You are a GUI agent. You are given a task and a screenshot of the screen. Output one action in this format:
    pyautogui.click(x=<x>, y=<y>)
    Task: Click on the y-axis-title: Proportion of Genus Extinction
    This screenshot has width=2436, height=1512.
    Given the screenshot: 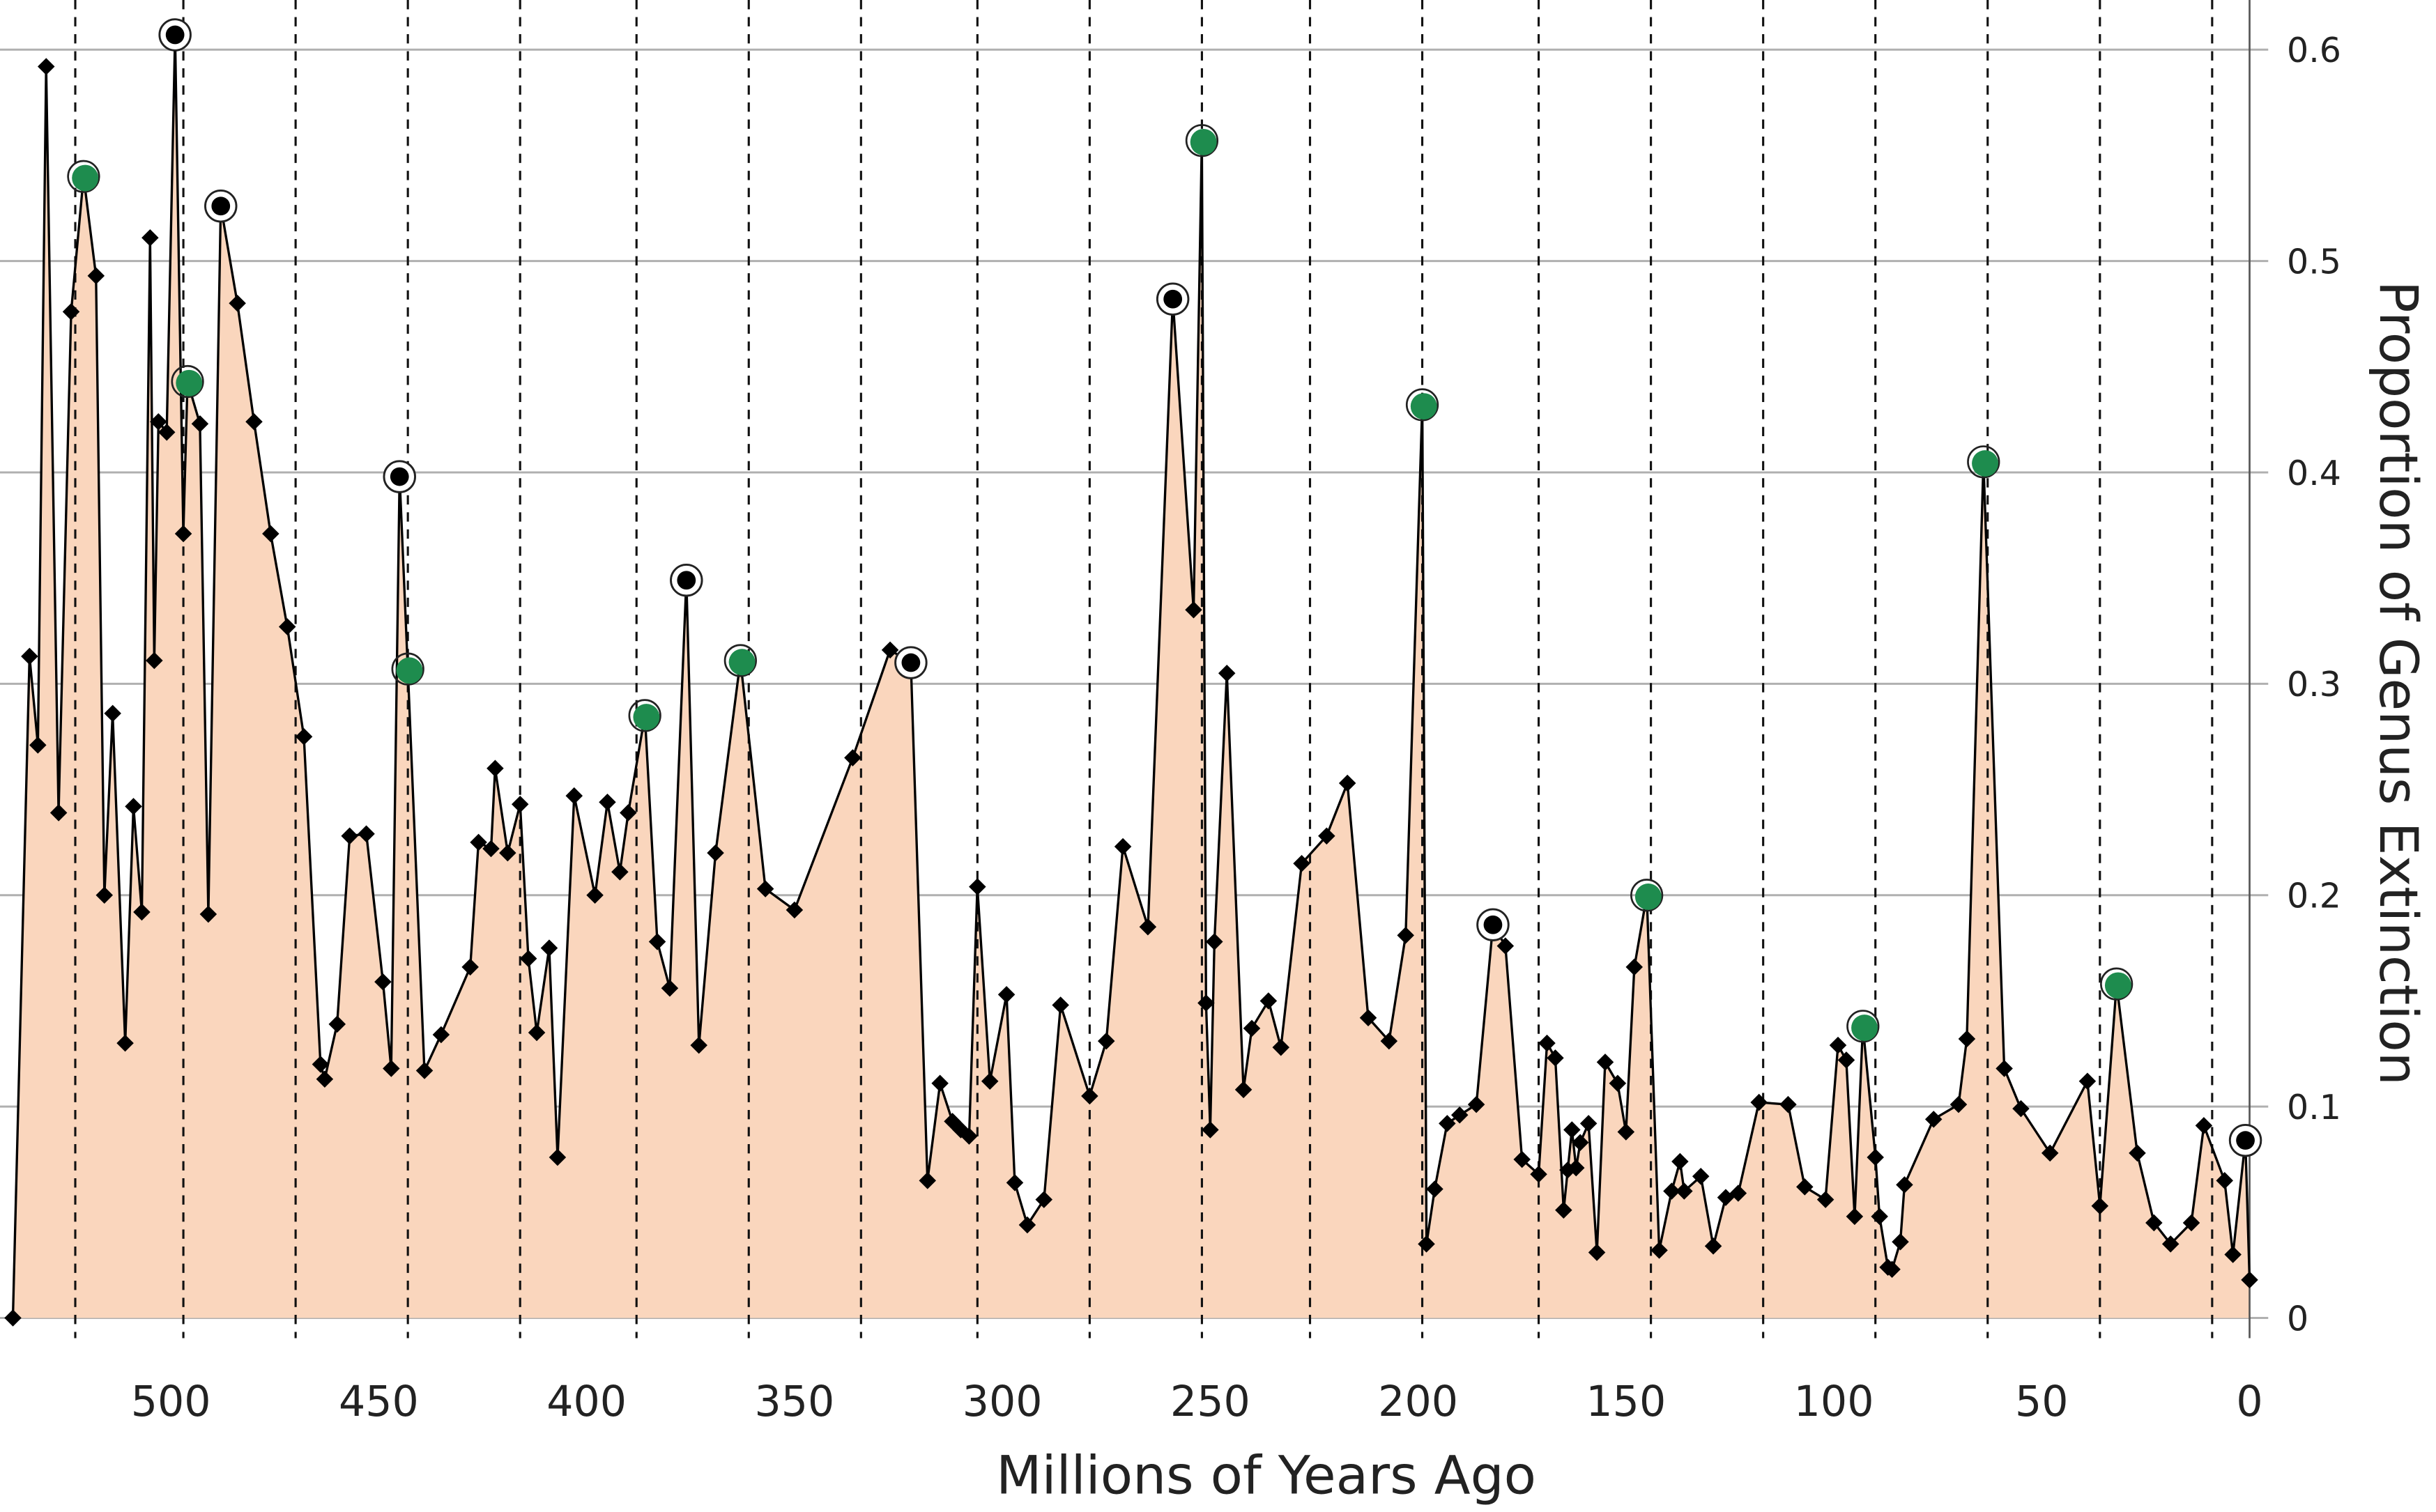 What is the action you would take?
    pyautogui.click(x=2398, y=683)
    